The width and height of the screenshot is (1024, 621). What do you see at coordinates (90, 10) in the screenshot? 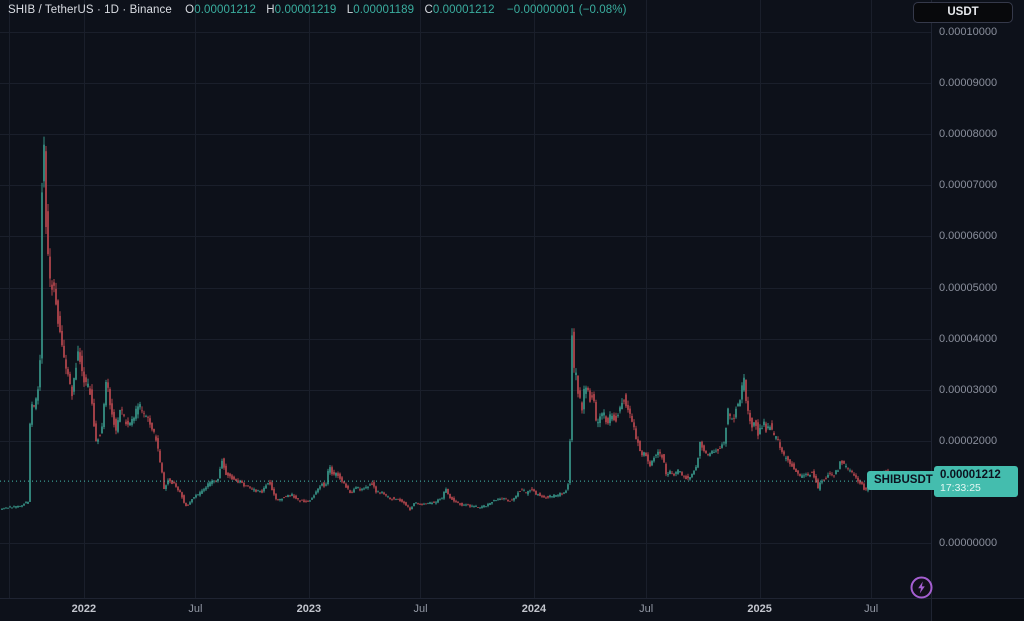
I see `symbol-title: SHIB / TetherUS · 1D · Binance` at bounding box center [90, 10].